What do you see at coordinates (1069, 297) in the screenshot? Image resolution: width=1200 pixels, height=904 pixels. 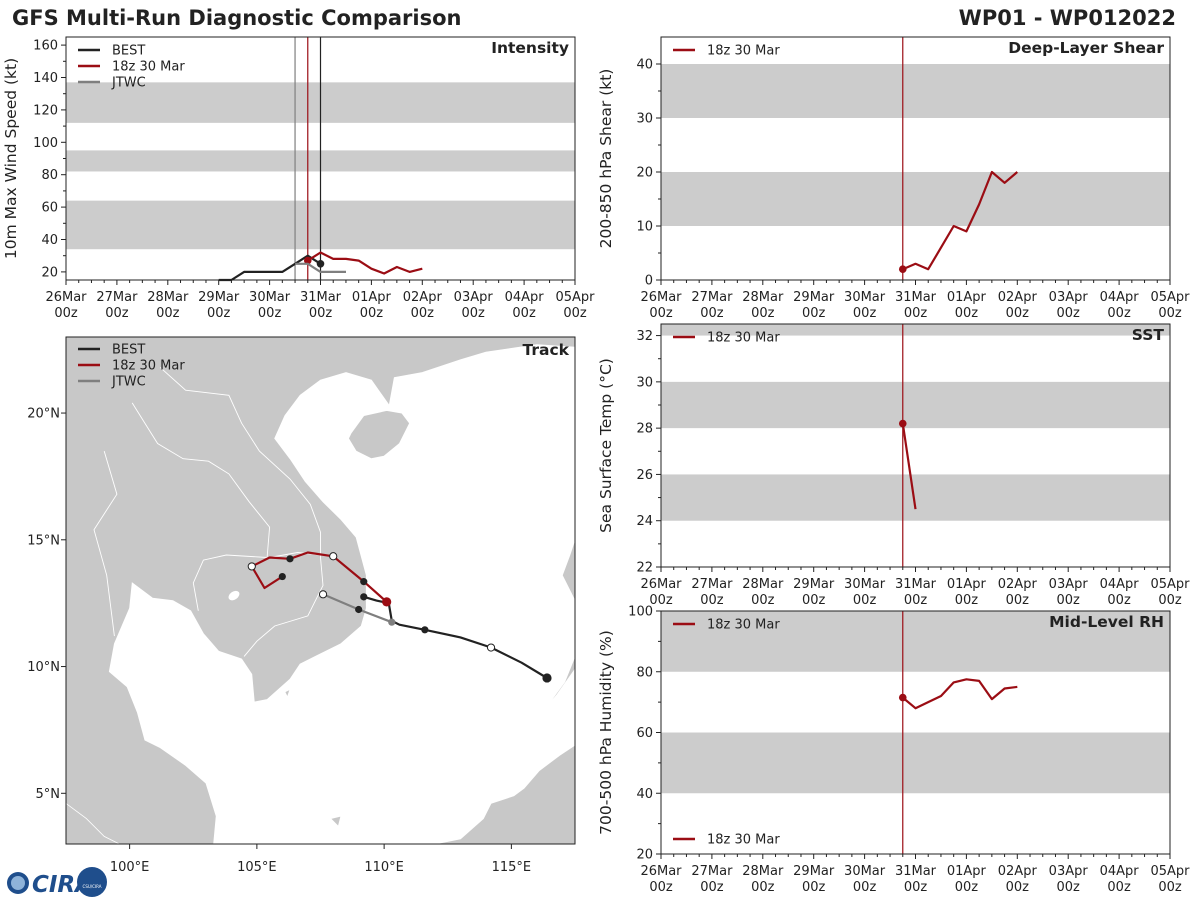 I see `shear-xtick-label: 03Apr` at bounding box center [1069, 297].